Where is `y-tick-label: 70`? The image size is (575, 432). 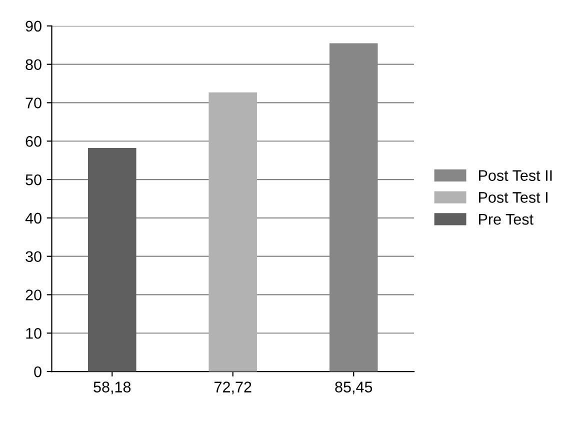
y-tick-label: 70 is located at coordinates (34, 103).